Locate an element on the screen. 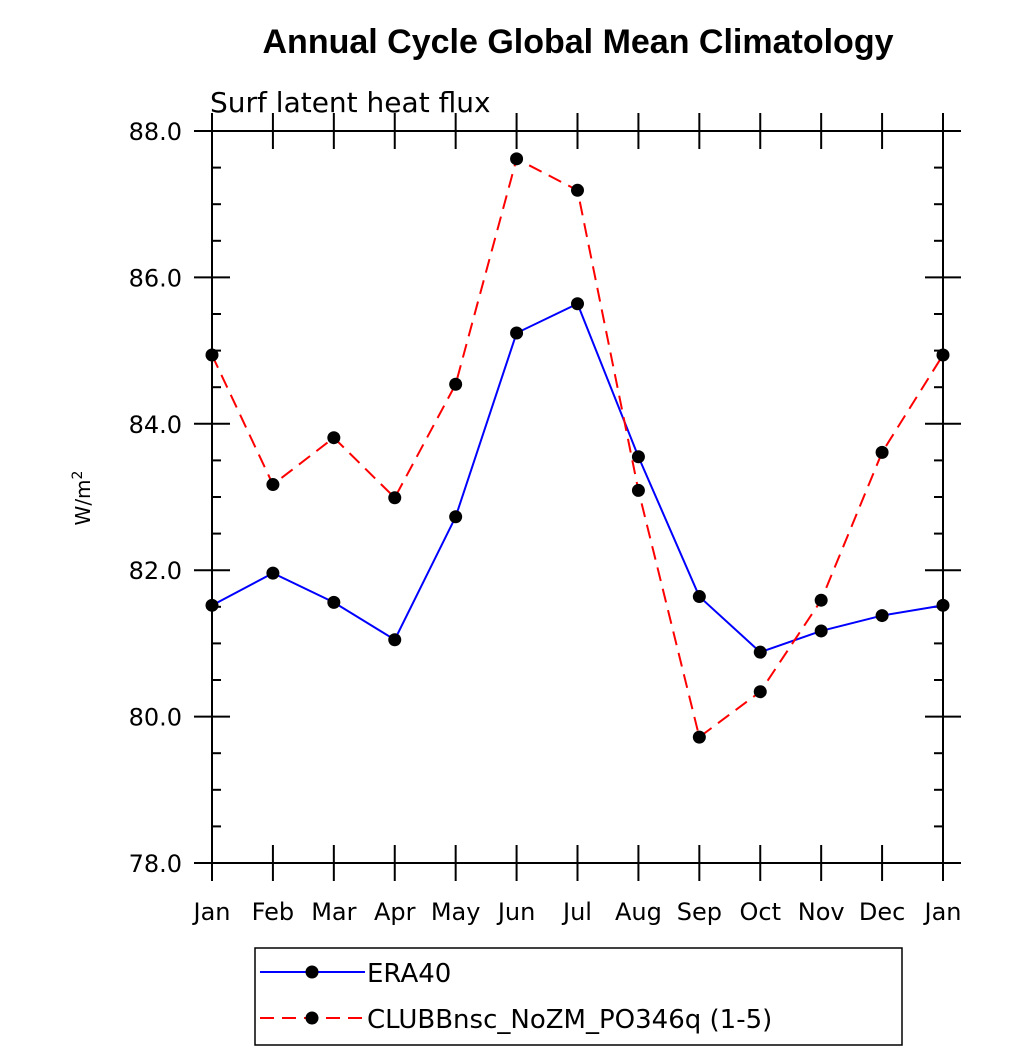 Image resolution: width=1030 pixels, height=1052 pixels. legend-entry-label: CLUBBnsc_NoZM_PO346q (1-5) is located at coordinates (569, 1020).